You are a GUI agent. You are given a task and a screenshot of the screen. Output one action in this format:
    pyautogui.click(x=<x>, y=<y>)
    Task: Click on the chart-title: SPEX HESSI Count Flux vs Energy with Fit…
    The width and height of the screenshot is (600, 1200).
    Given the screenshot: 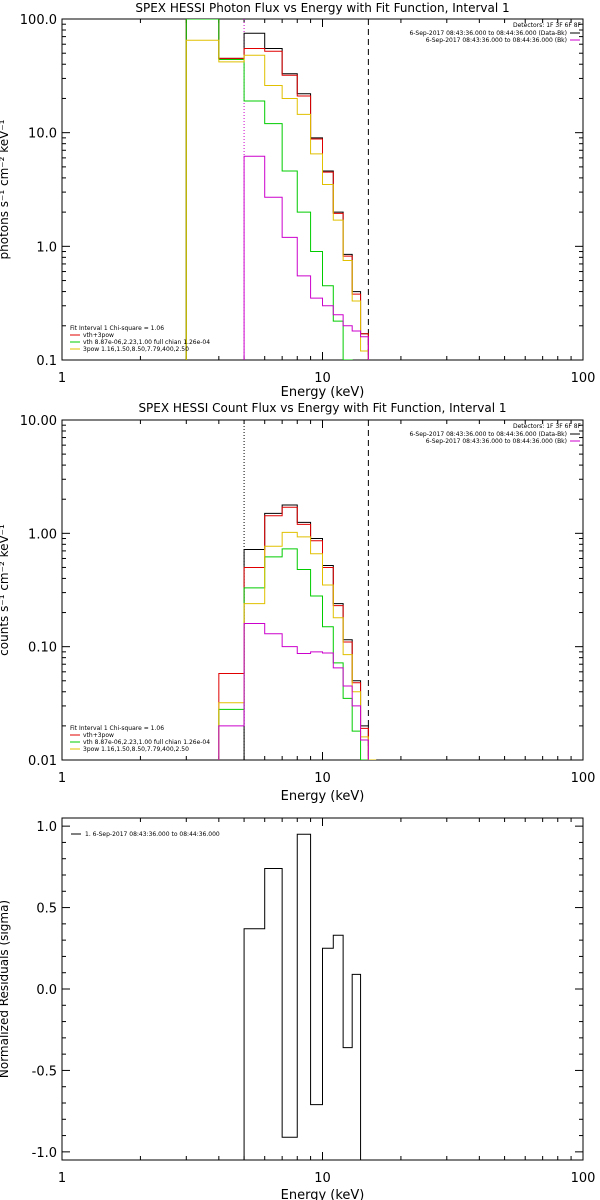 What is the action you would take?
    pyautogui.click(x=322, y=408)
    